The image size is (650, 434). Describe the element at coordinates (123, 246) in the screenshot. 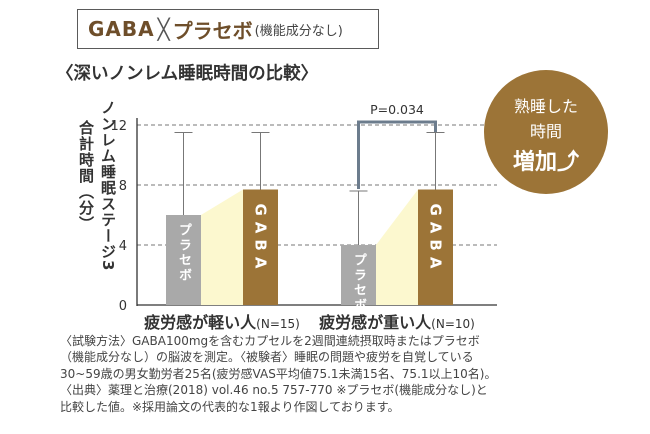

I see `y-tick-label: 4` at that location.